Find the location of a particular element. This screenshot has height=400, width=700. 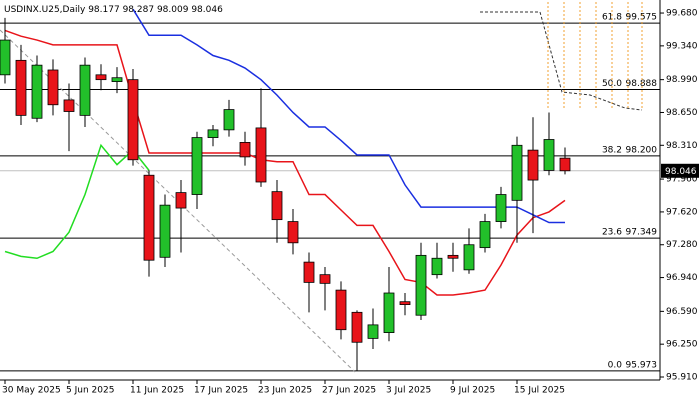

y-tick-label: 97.620 is located at coordinates (682, 212).